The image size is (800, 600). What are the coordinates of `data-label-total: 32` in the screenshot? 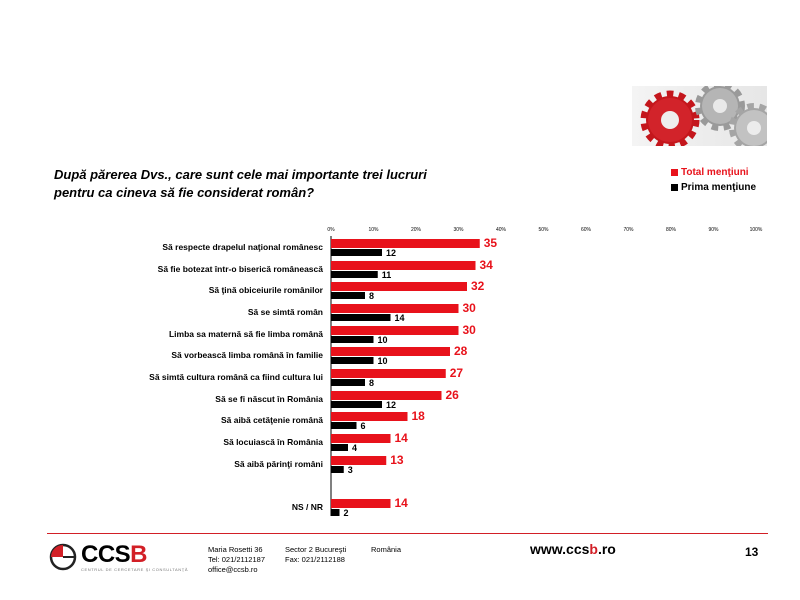 It's located at (478, 286).